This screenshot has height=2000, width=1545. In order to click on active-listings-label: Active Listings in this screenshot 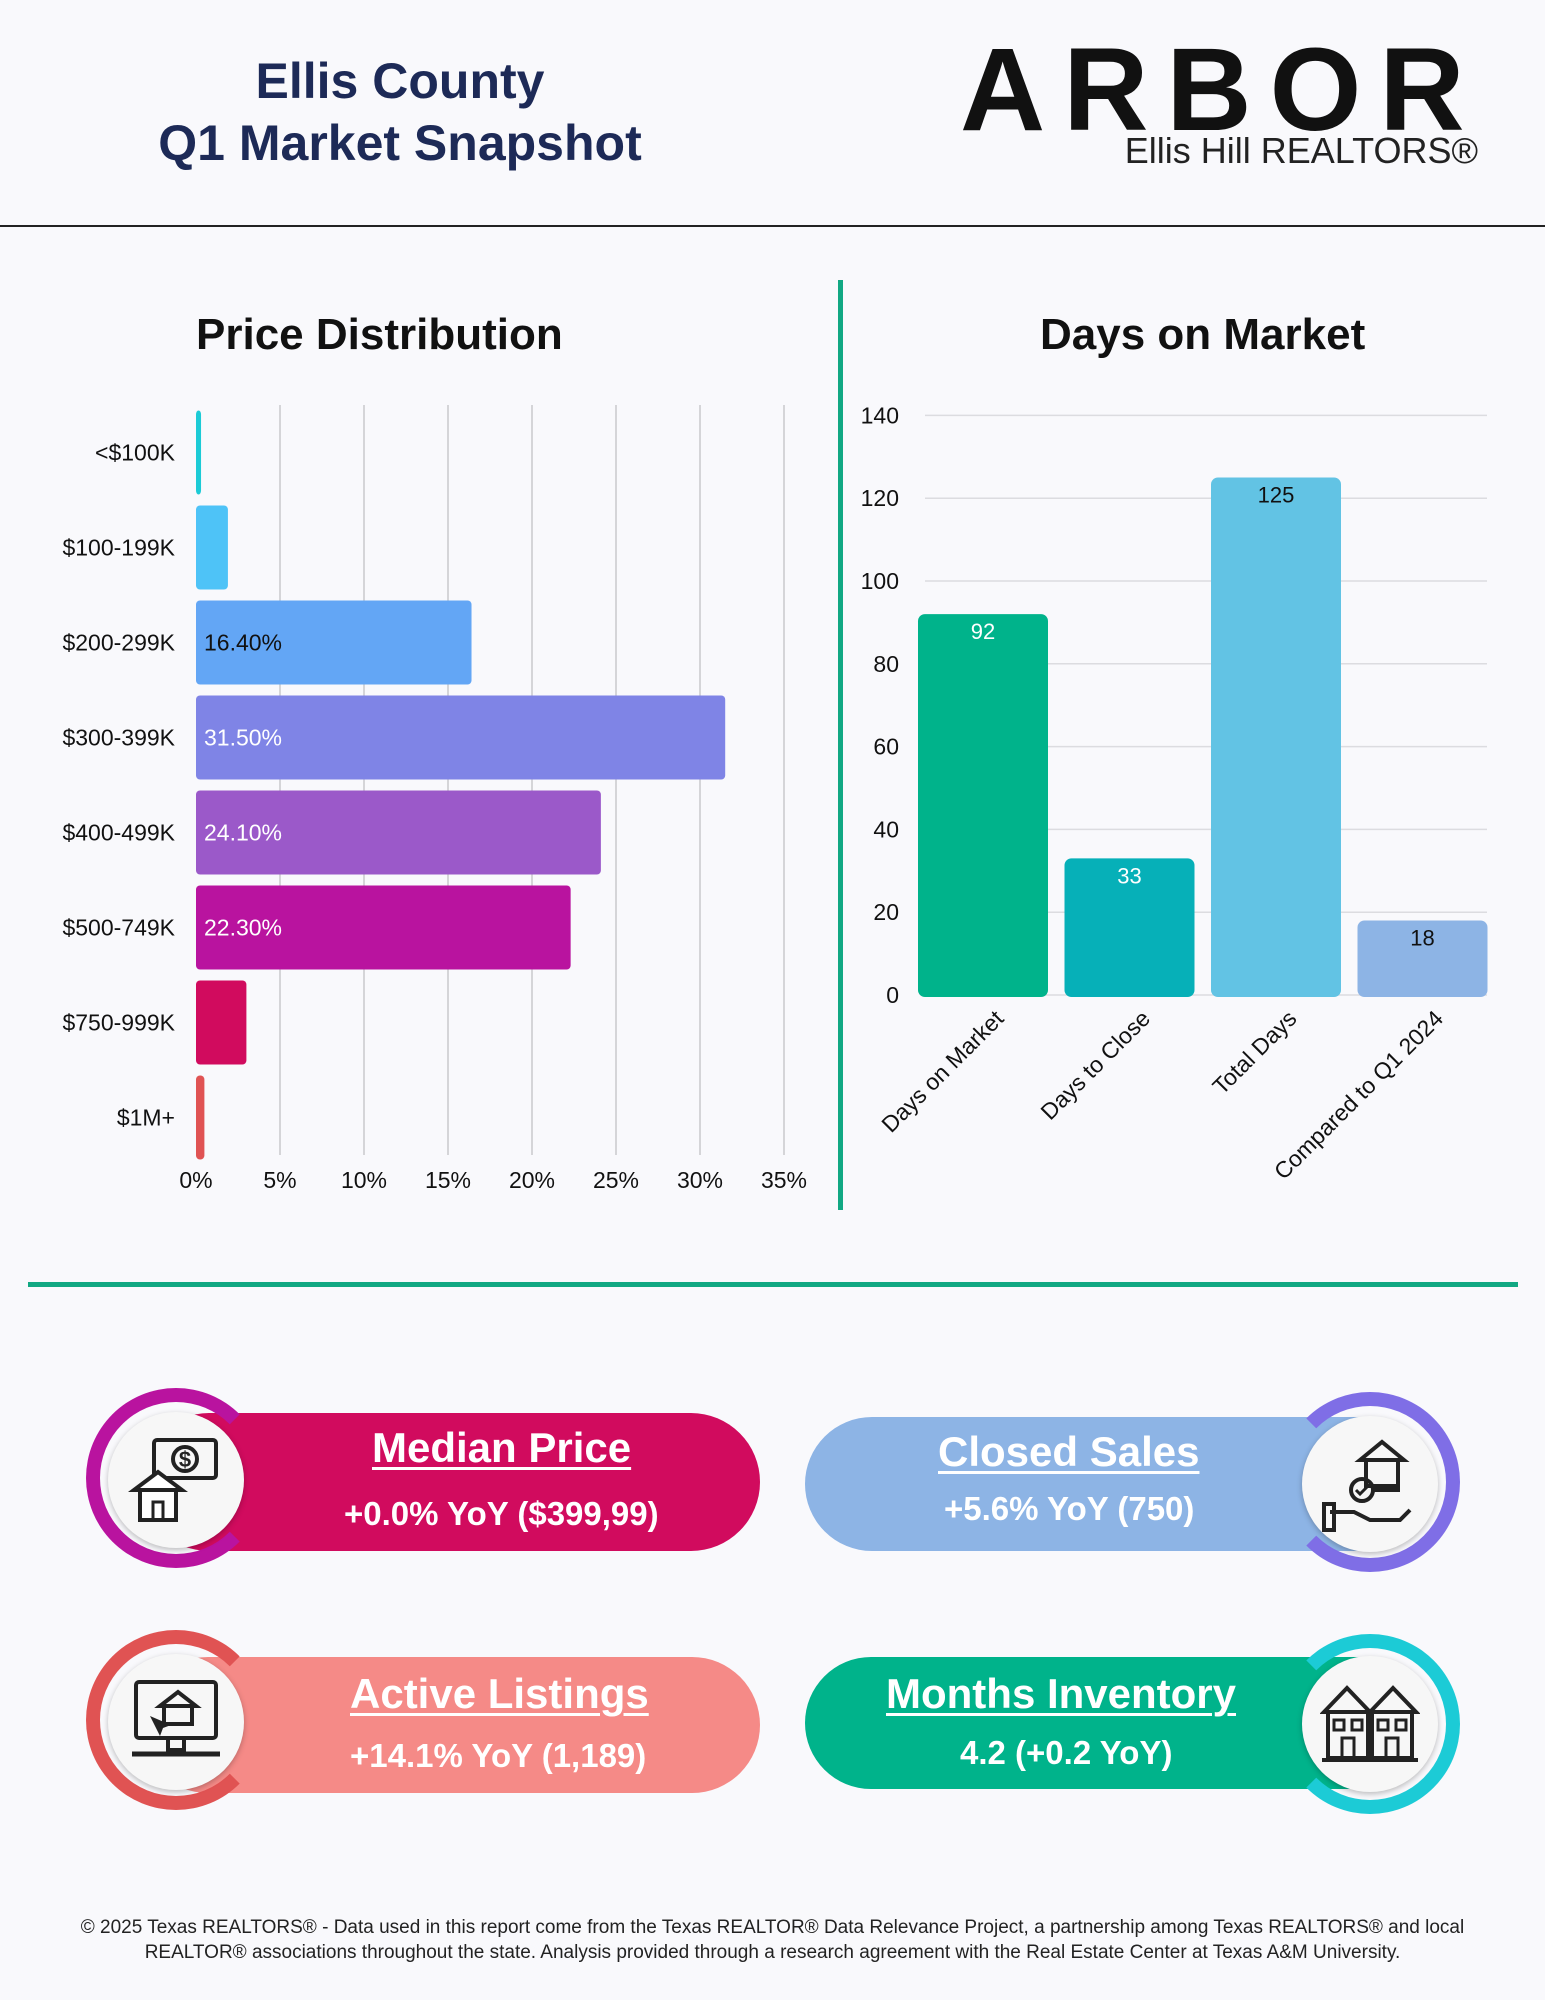, I will do `click(499, 1693)`.